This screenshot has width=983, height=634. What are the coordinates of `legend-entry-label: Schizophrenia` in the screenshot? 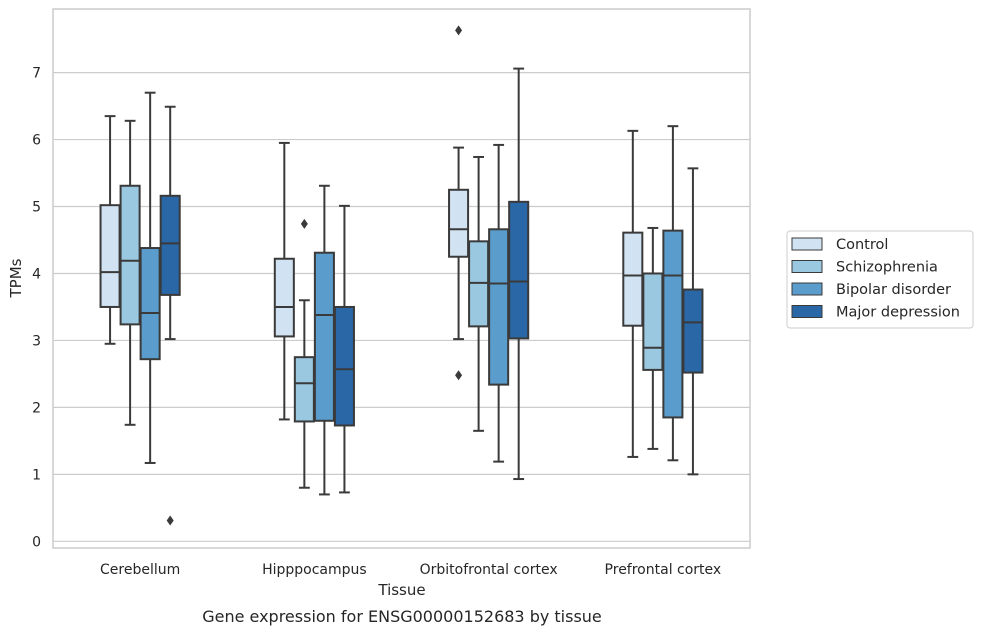 It's located at (887, 268).